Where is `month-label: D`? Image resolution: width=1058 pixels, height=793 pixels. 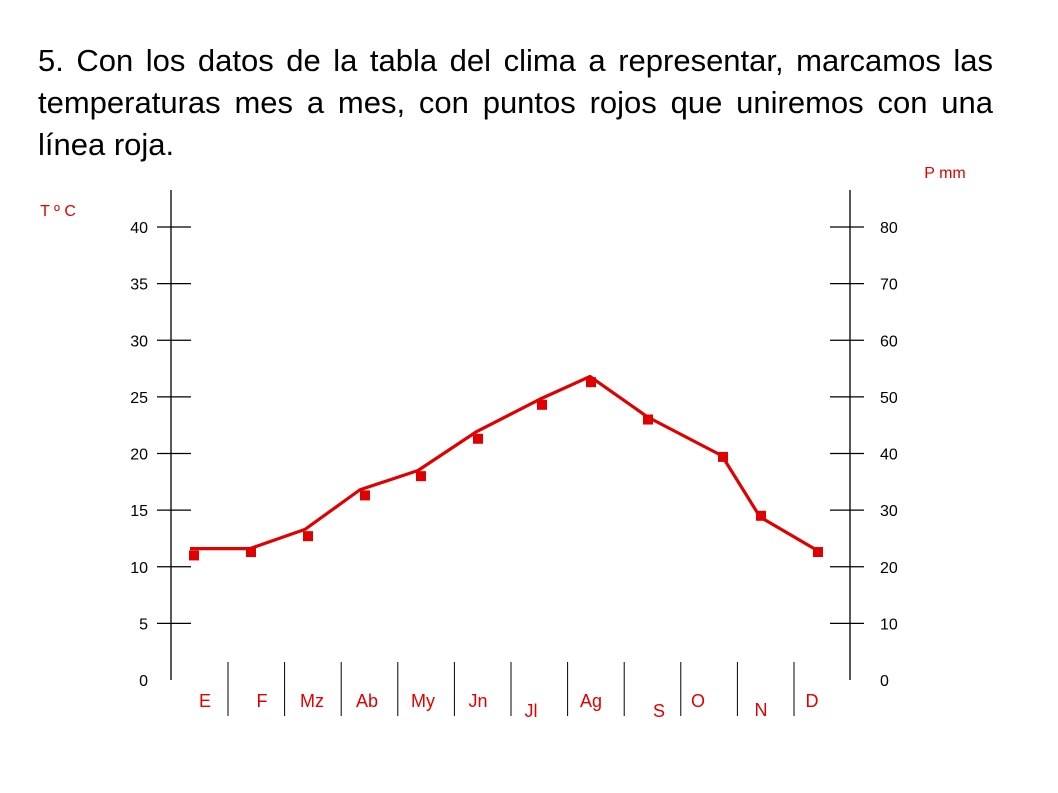
month-label: D is located at coordinates (812, 701).